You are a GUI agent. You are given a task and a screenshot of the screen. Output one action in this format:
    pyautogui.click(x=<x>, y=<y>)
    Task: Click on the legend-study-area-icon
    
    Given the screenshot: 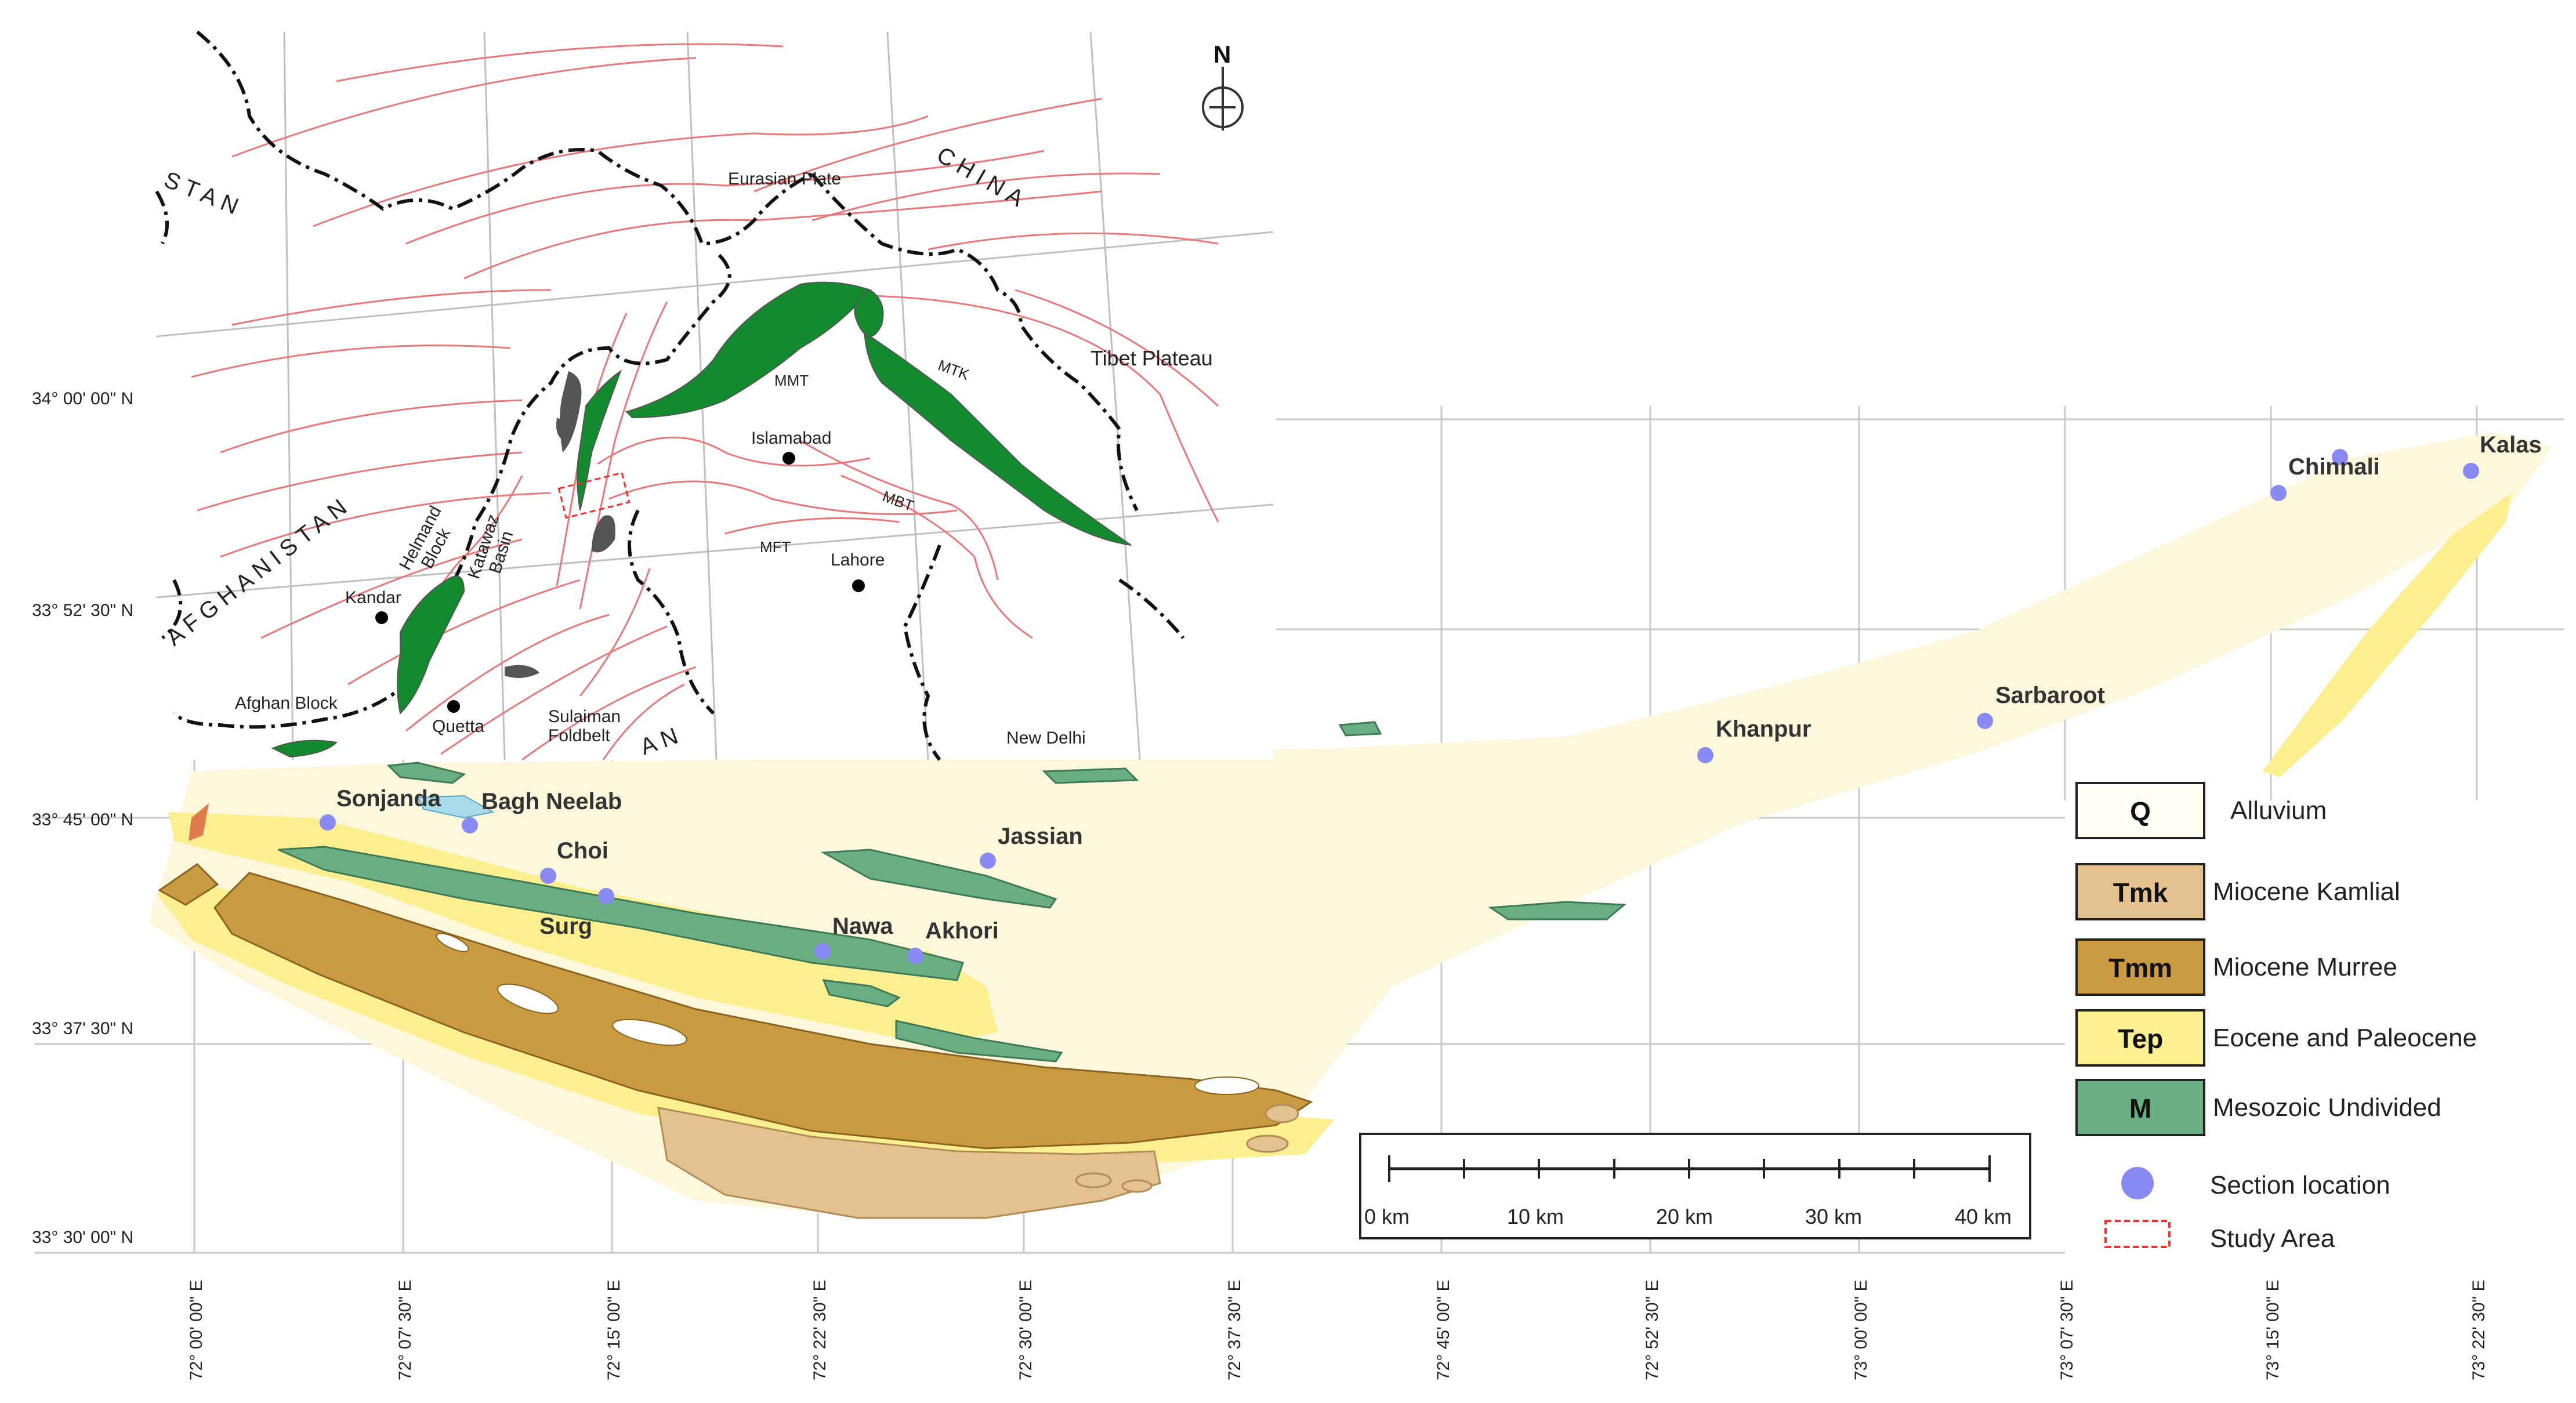 What is the action you would take?
    pyautogui.click(x=2138, y=1234)
    